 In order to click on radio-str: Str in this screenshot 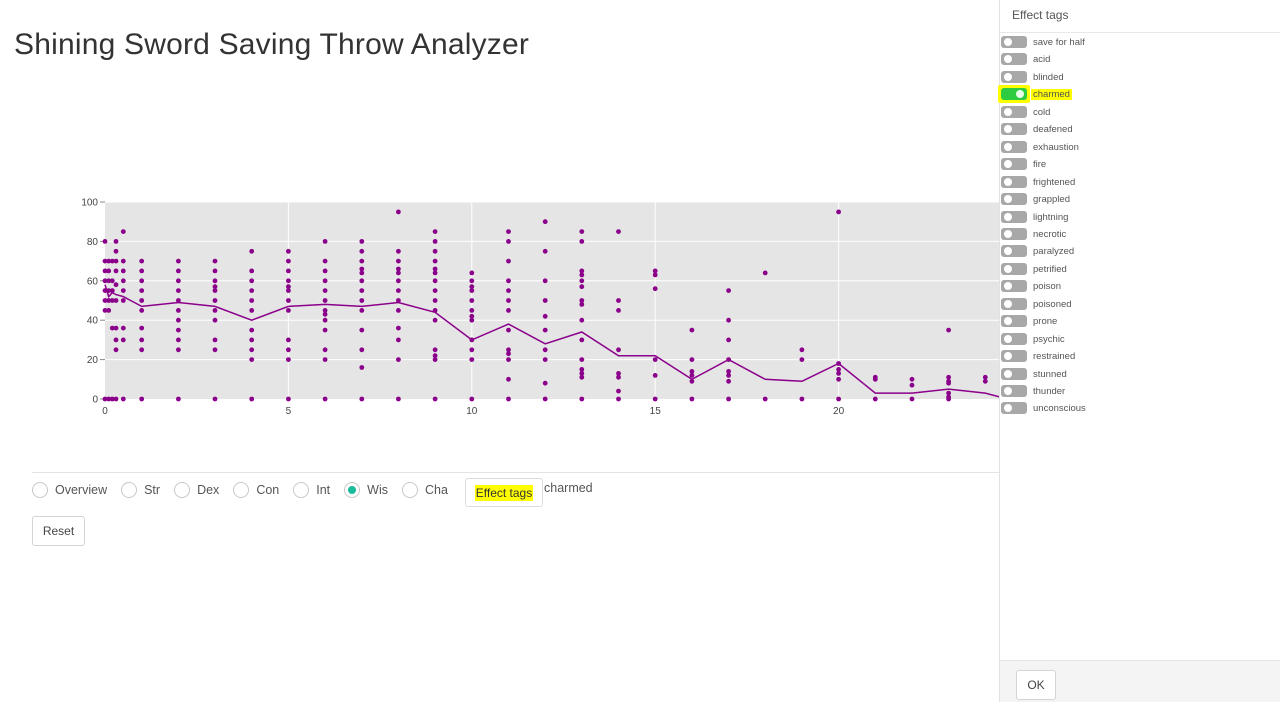, I will do `click(140, 490)`.